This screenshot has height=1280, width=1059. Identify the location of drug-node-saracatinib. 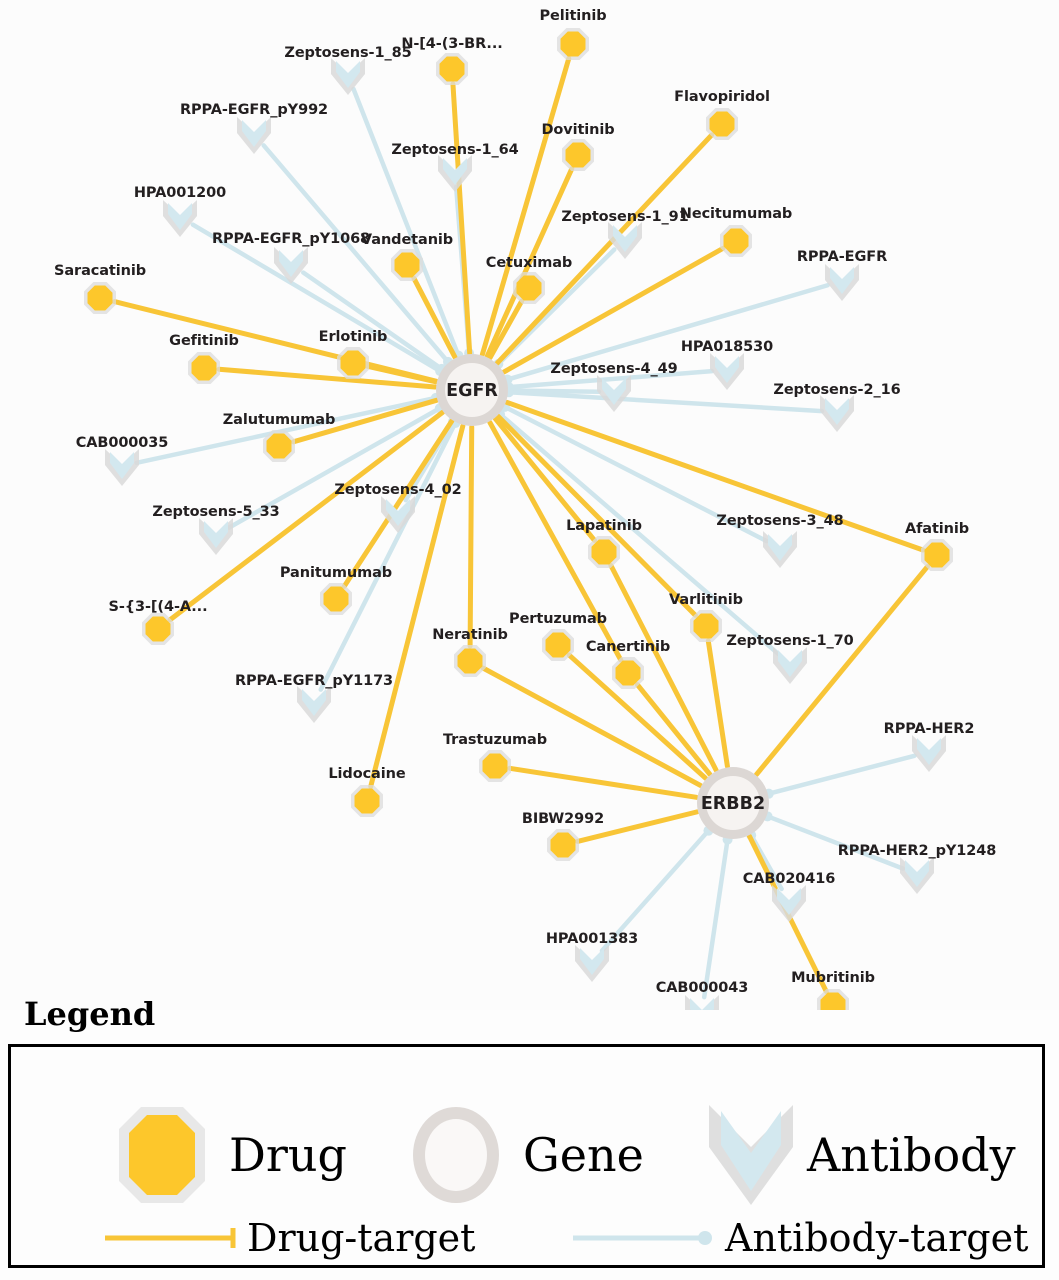
(100, 298).